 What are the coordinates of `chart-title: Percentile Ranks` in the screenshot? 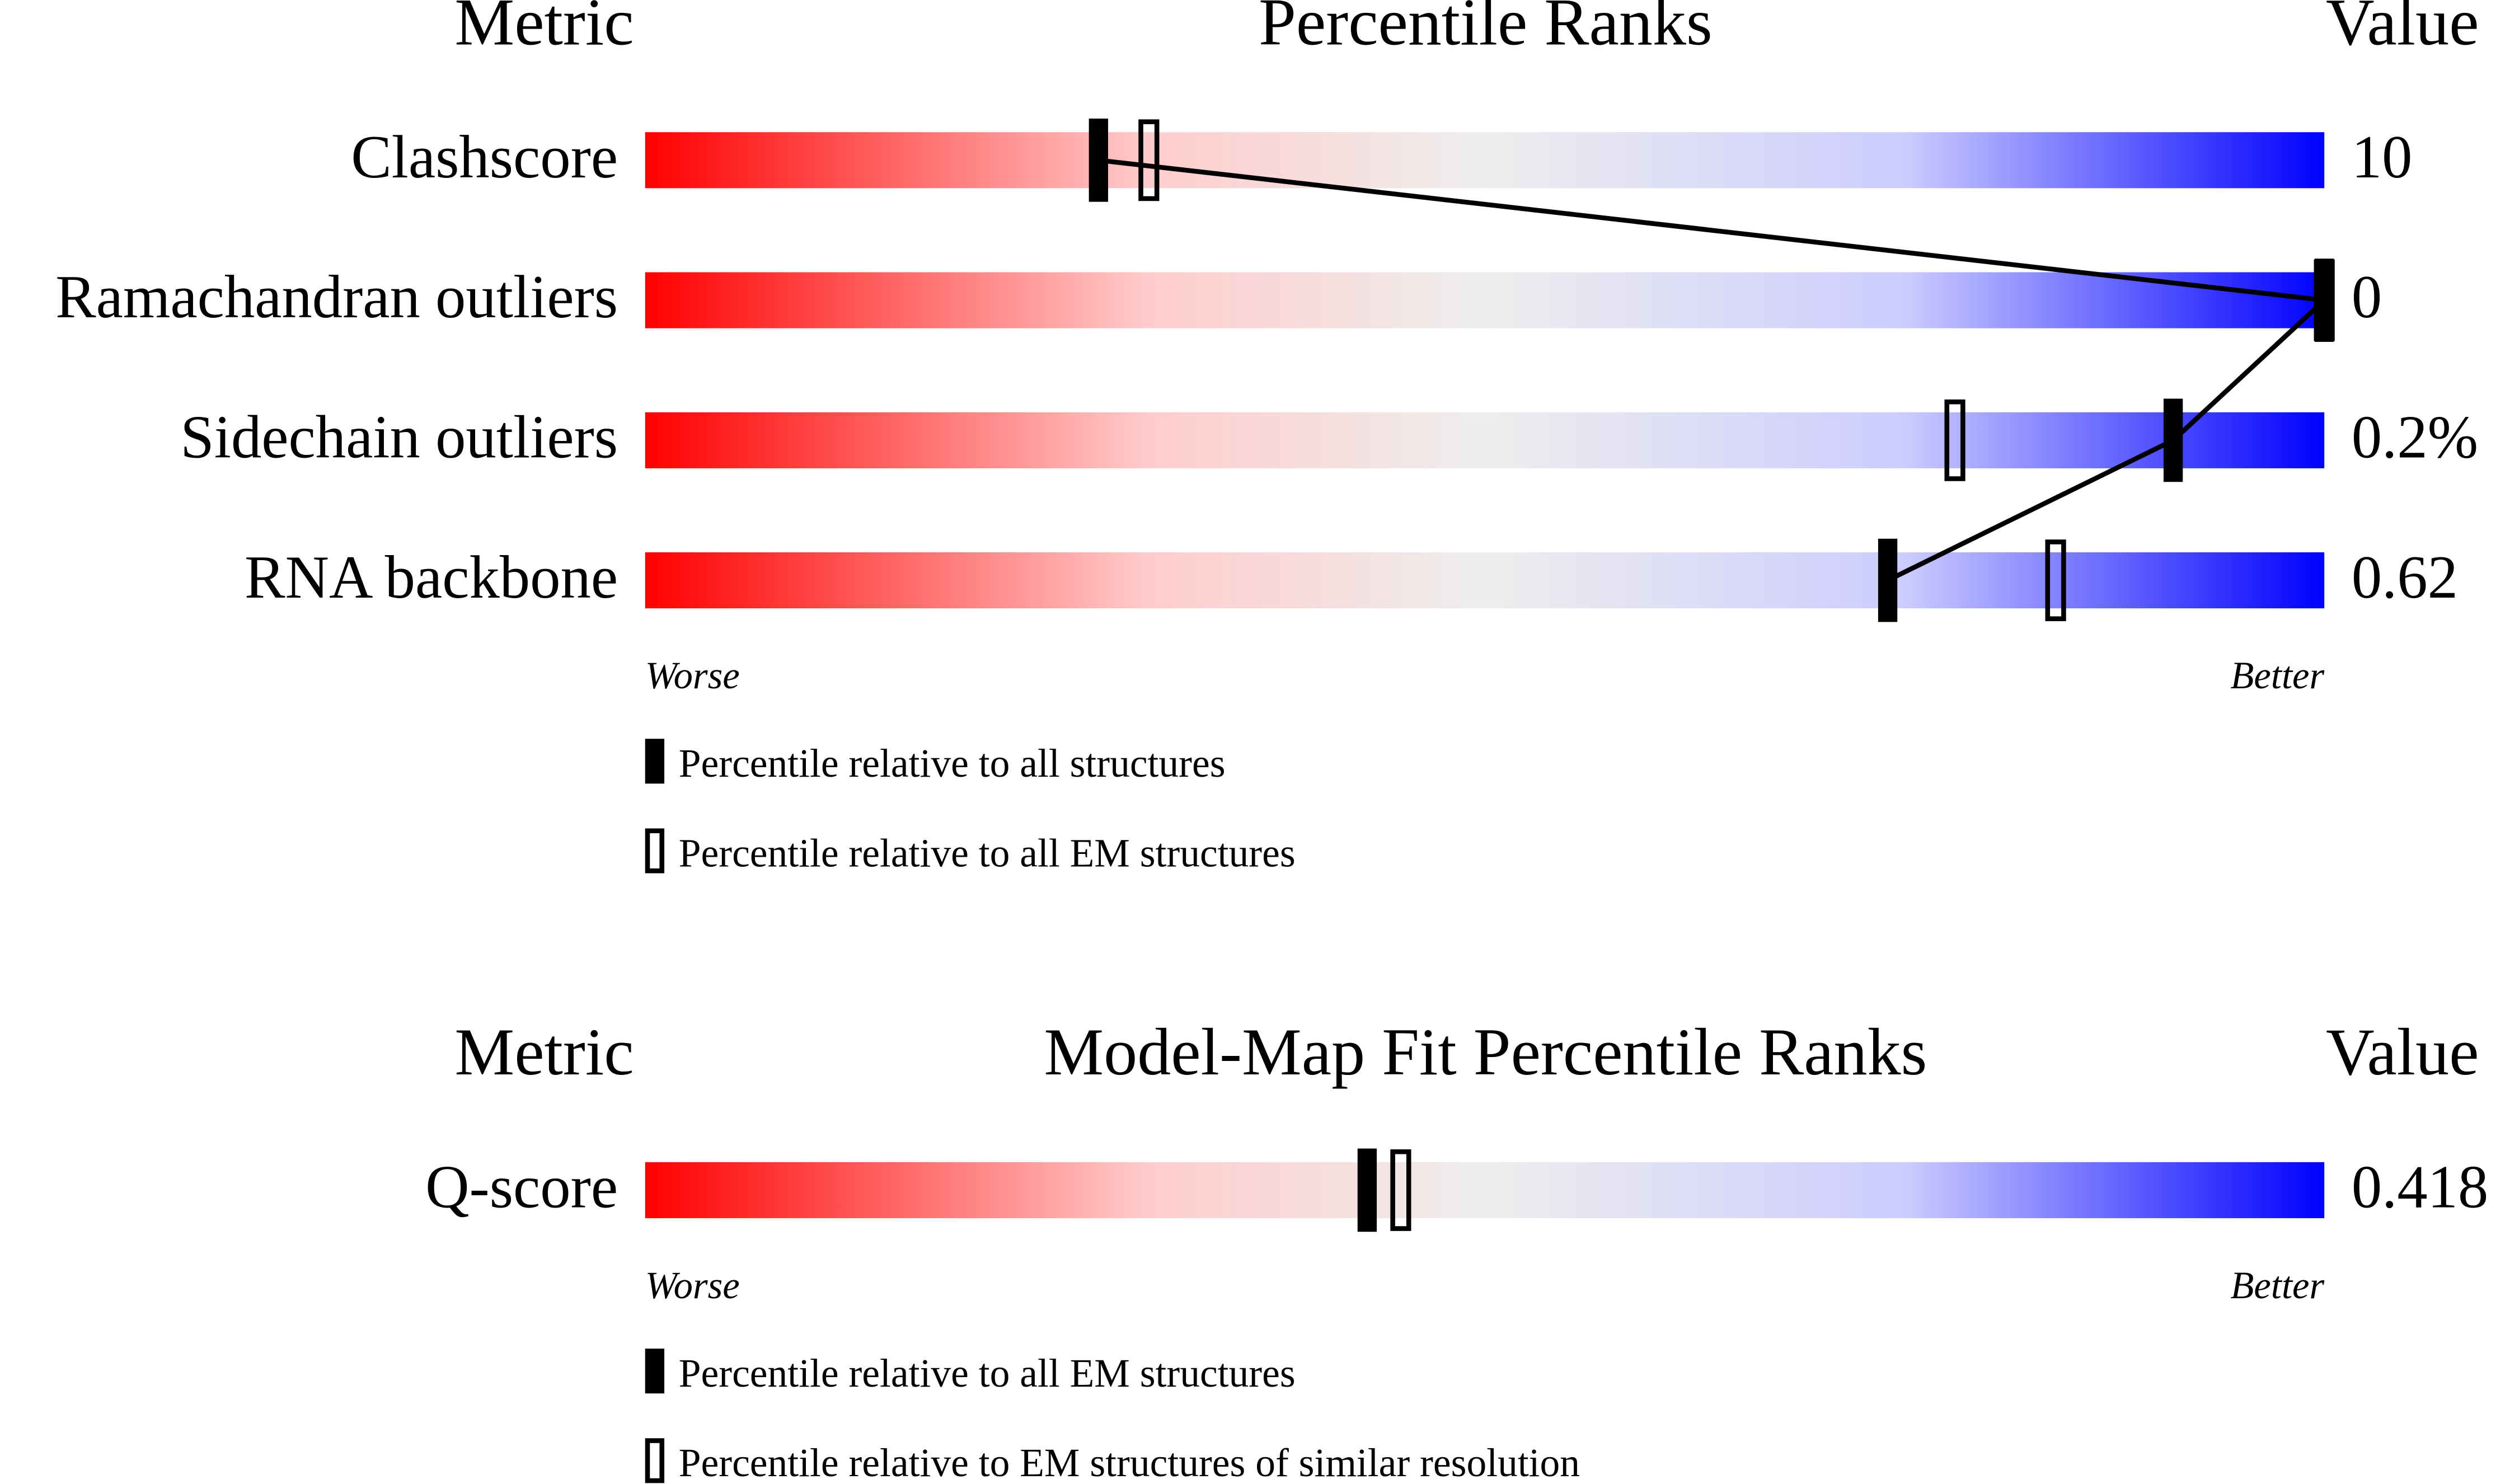 It's located at (1486, 29).